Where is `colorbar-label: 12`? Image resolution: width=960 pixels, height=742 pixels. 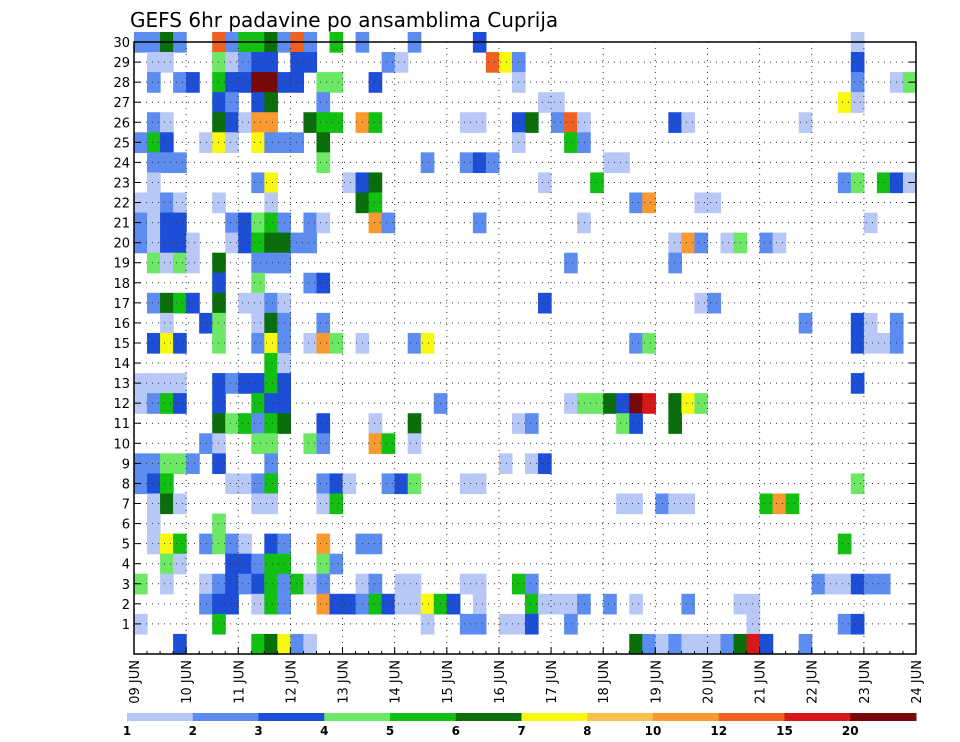
colorbar-label: 12 is located at coordinates (718, 731).